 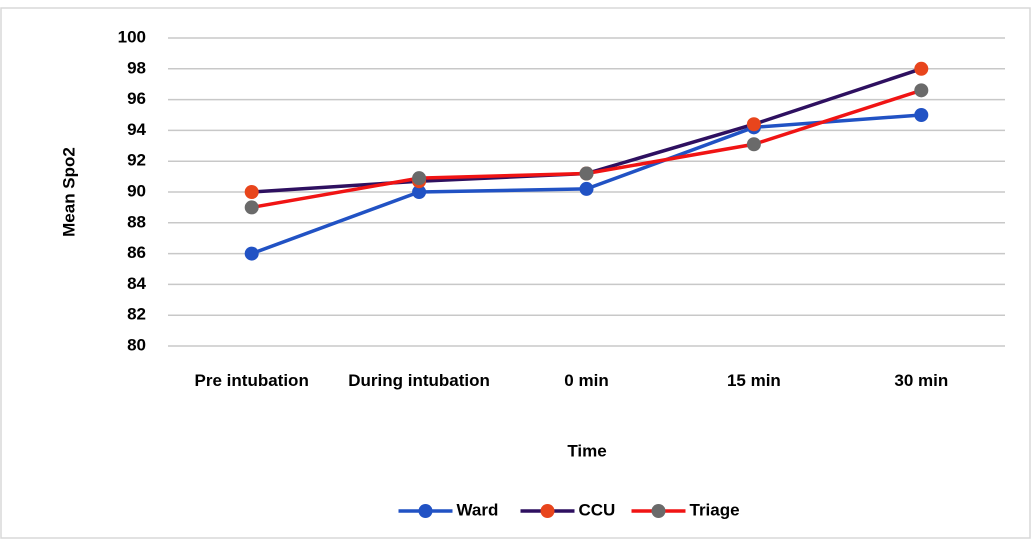 What do you see at coordinates (586, 380) in the screenshot?
I see `x-tick-label: 0 min` at bounding box center [586, 380].